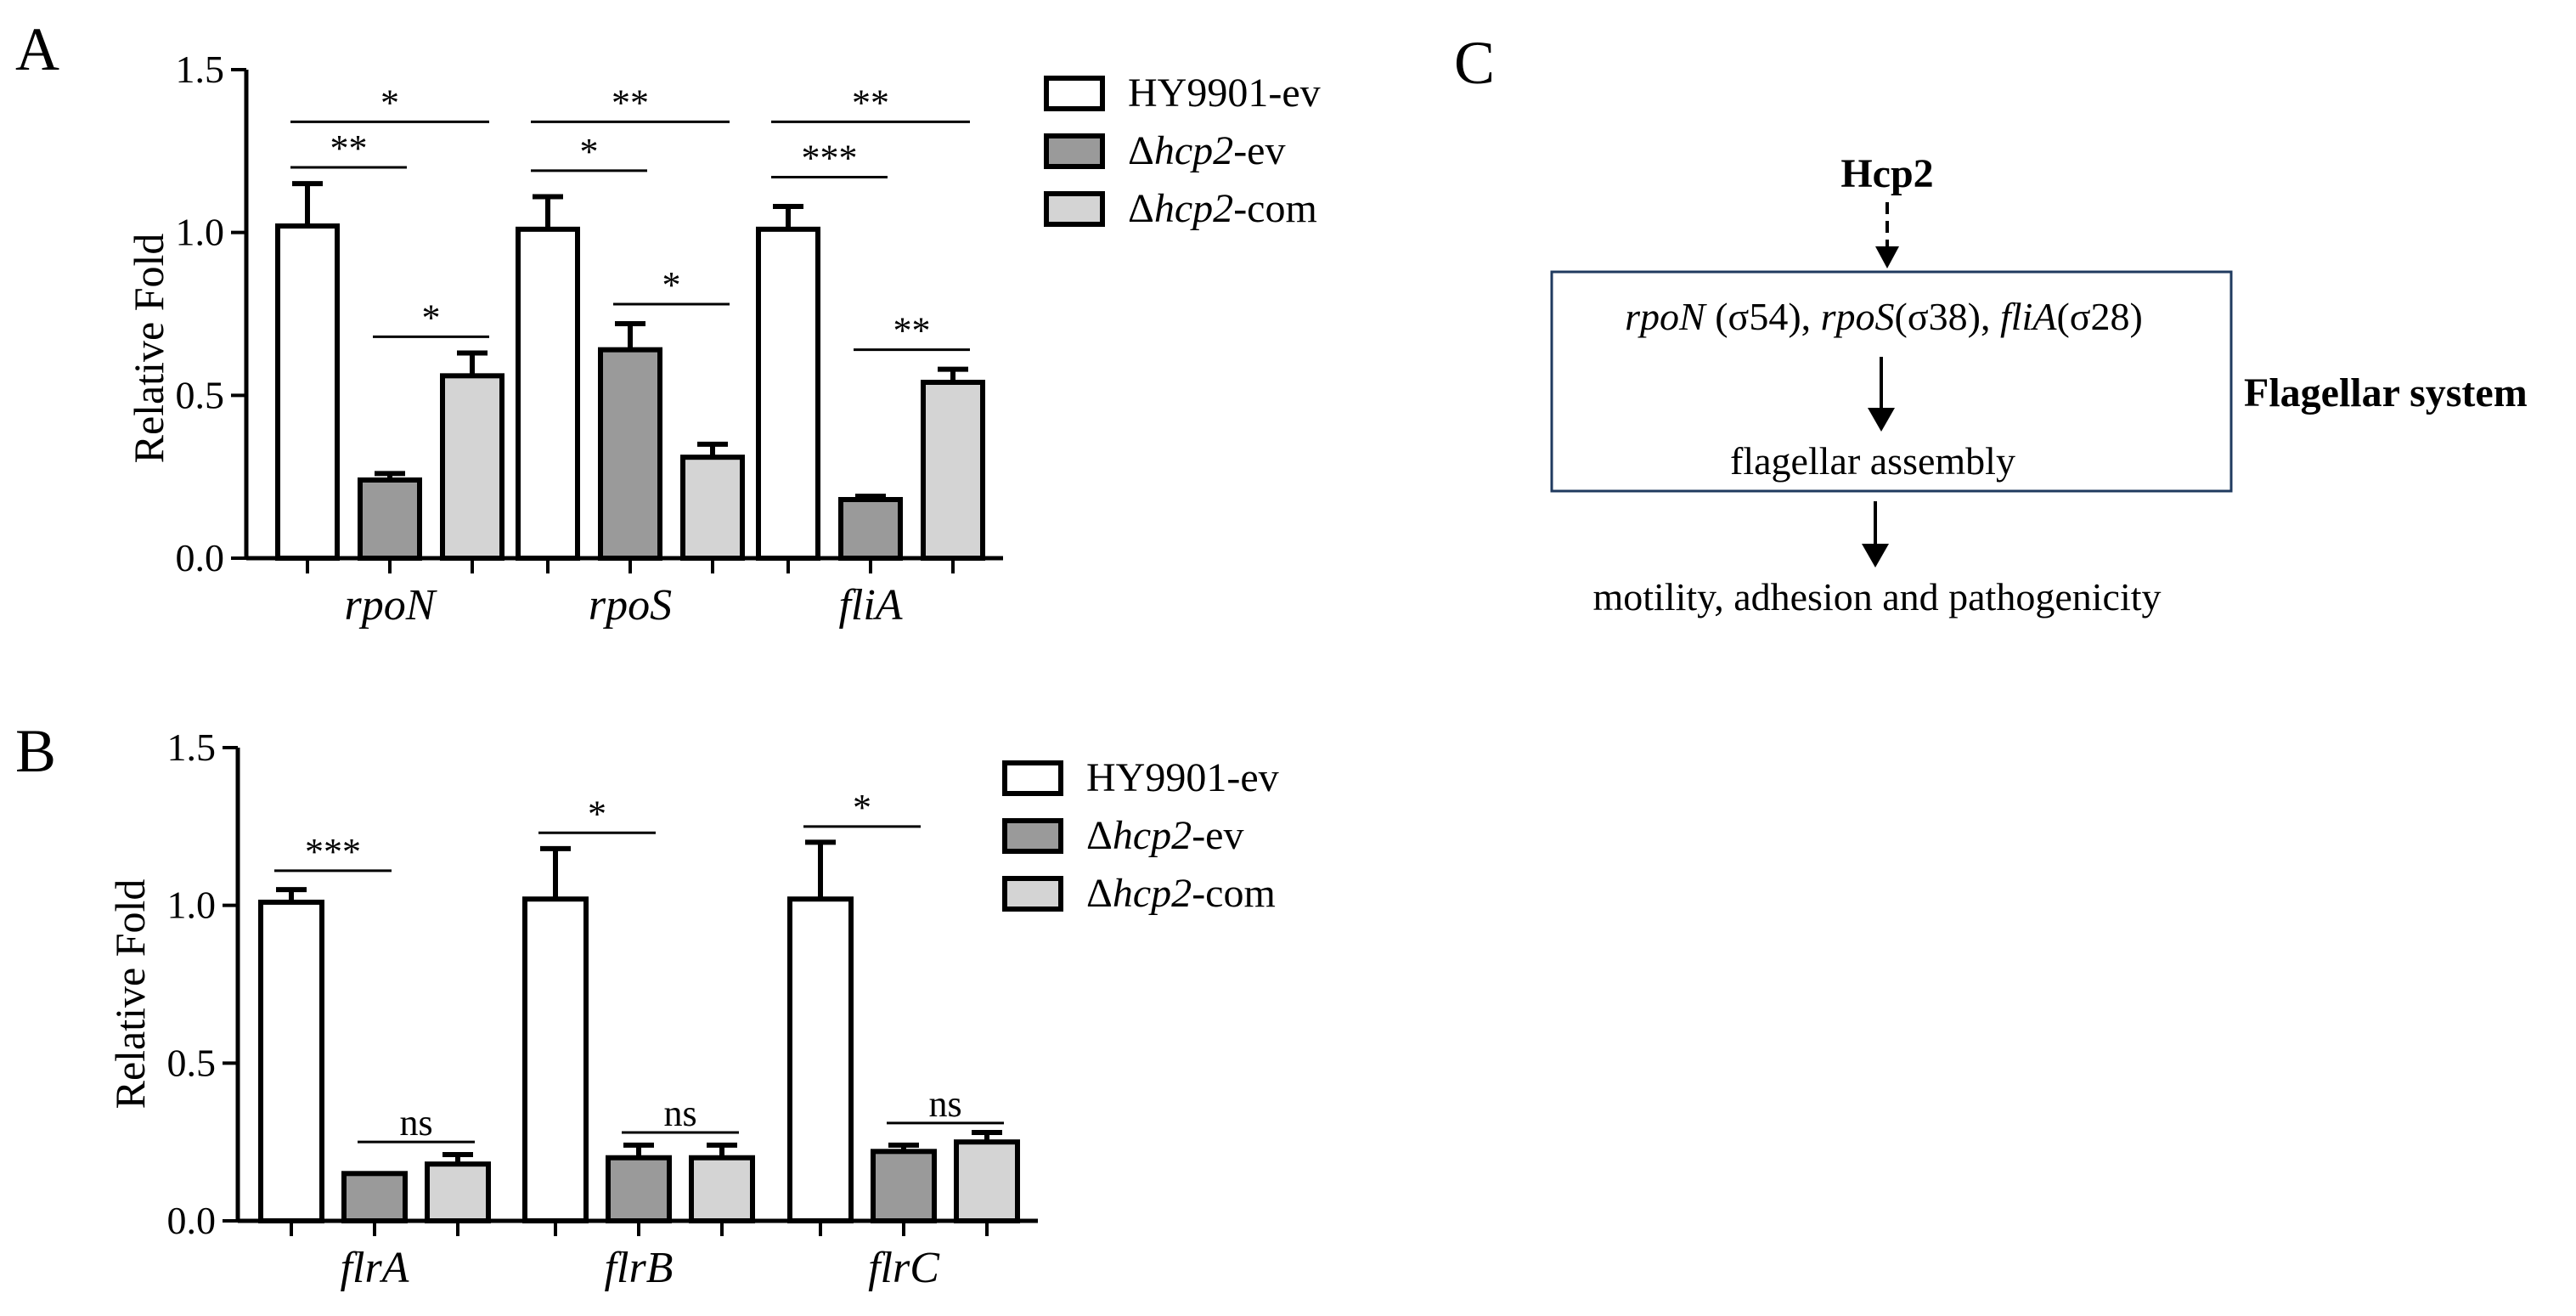 This screenshot has height=1316, width=2576. Describe the element at coordinates (1891, 381) in the screenshot. I see `flagellar-system-box` at that location.